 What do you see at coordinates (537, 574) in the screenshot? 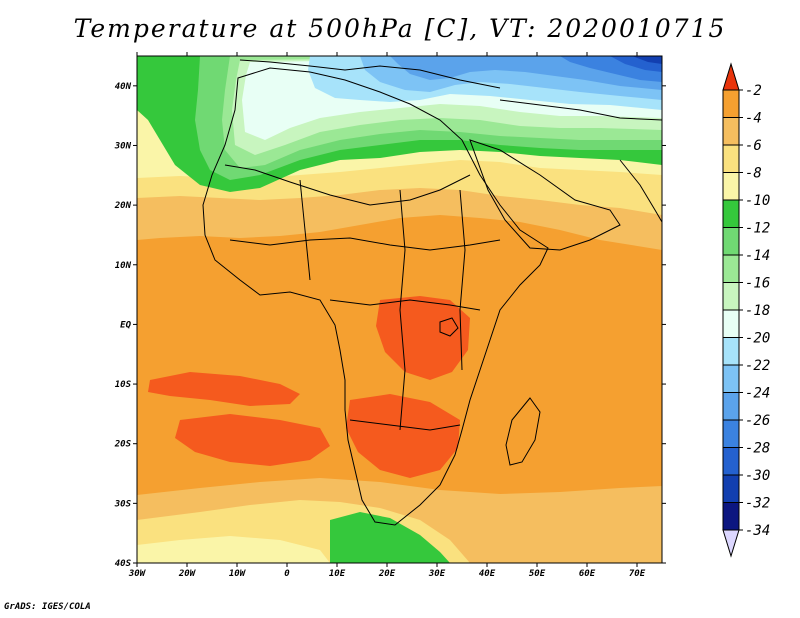
I see `lon-tick-label: 50E` at bounding box center [537, 574].